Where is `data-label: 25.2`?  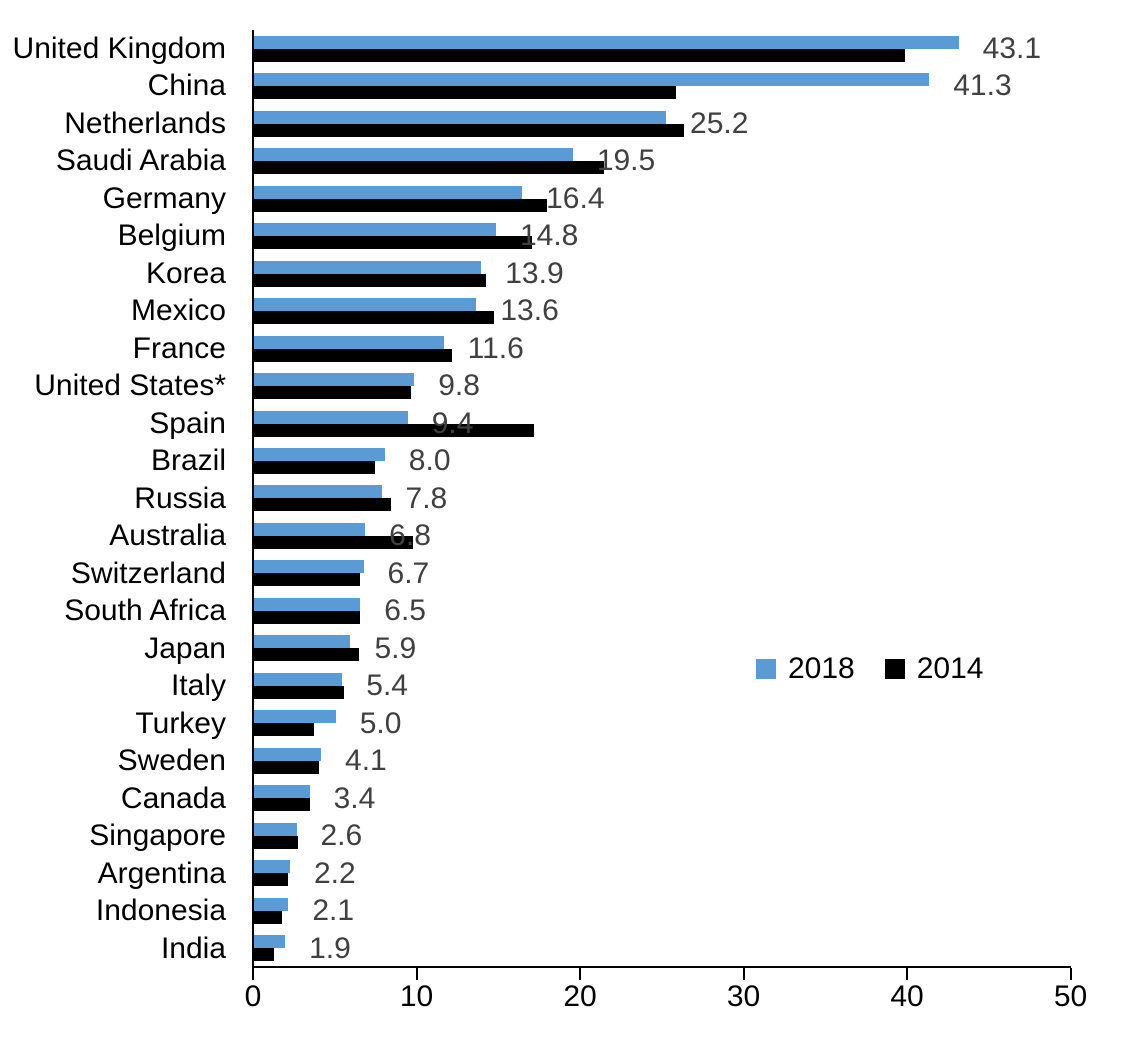 data-label: 25.2 is located at coordinates (719, 123).